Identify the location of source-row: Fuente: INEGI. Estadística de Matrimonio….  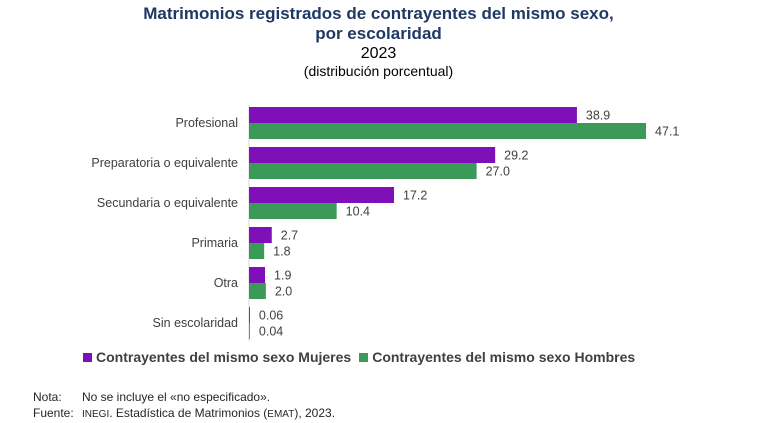
(184, 414).